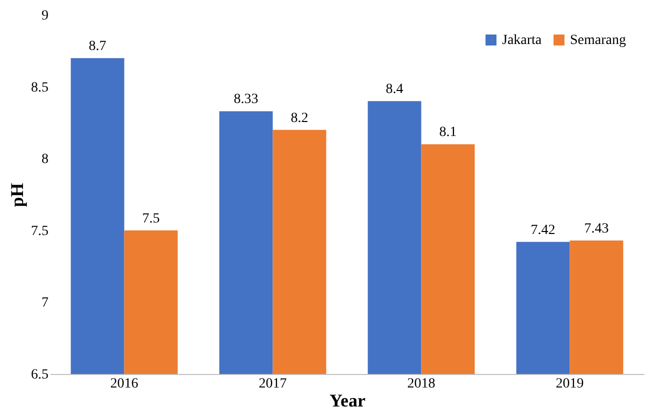 Image resolution: width=656 pixels, height=414 pixels. I want to click on x-tick-label: 2016, so click(124, 384).